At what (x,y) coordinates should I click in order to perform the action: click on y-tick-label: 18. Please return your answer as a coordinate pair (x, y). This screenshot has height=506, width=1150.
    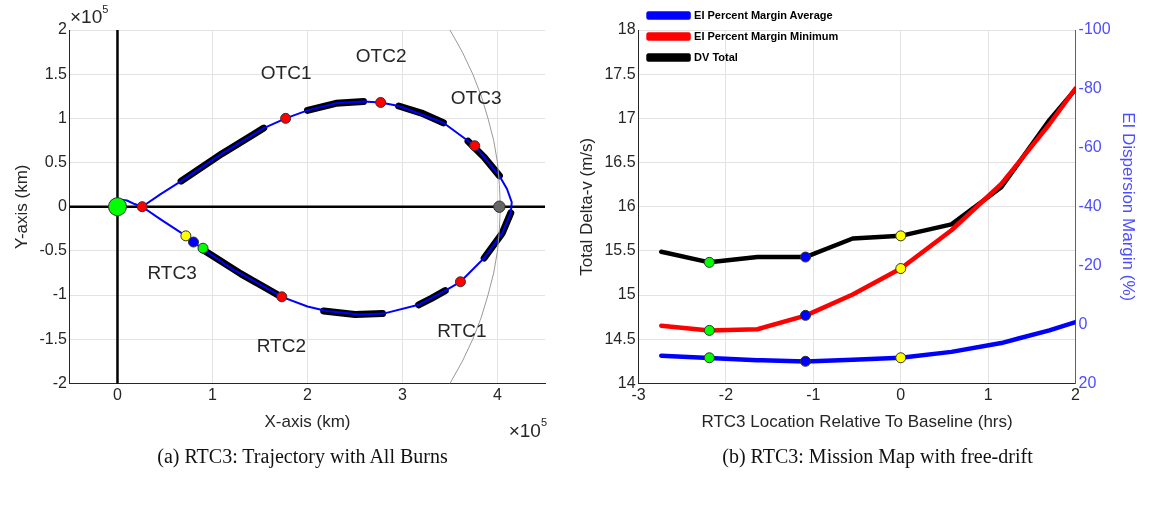
    Looking at the image, I should click on (626, 29).